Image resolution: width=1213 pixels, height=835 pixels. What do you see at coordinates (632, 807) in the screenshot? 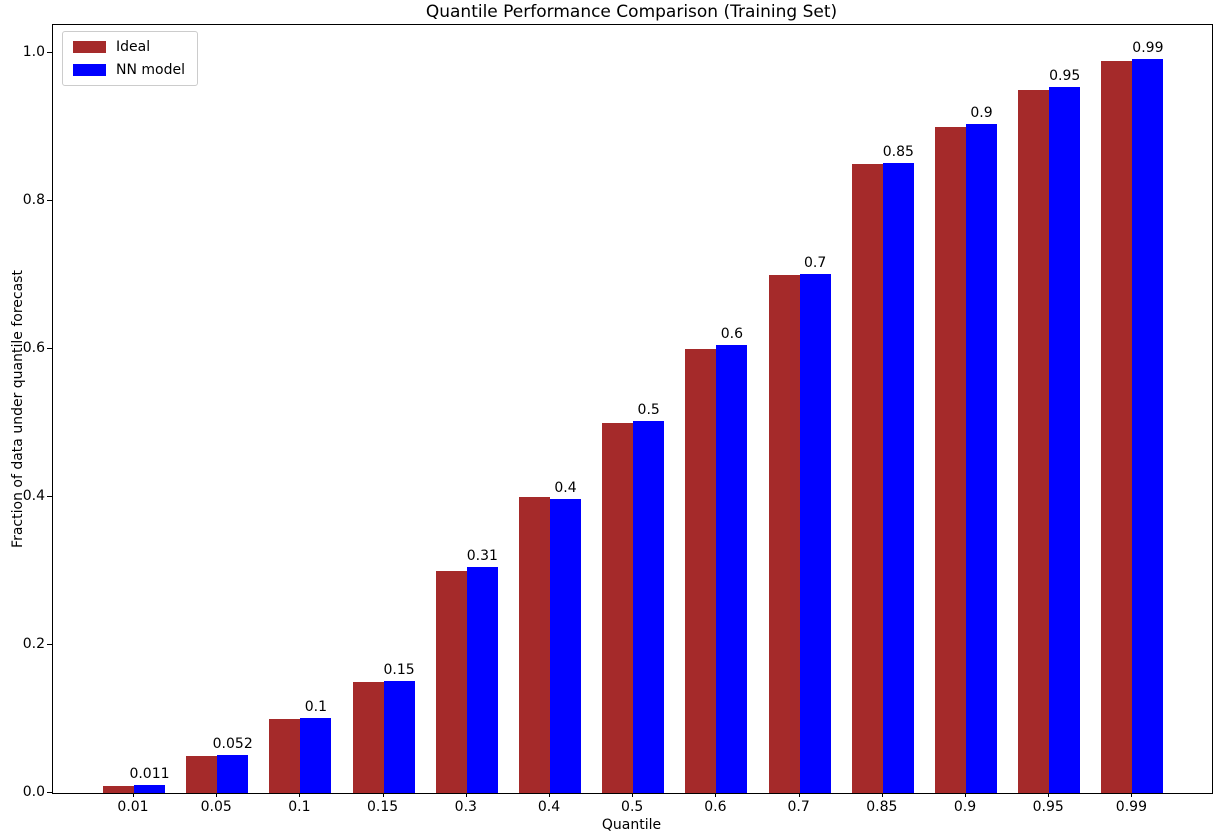
I see `x-tick-label: 0.5` at bounding box center [632, 807].